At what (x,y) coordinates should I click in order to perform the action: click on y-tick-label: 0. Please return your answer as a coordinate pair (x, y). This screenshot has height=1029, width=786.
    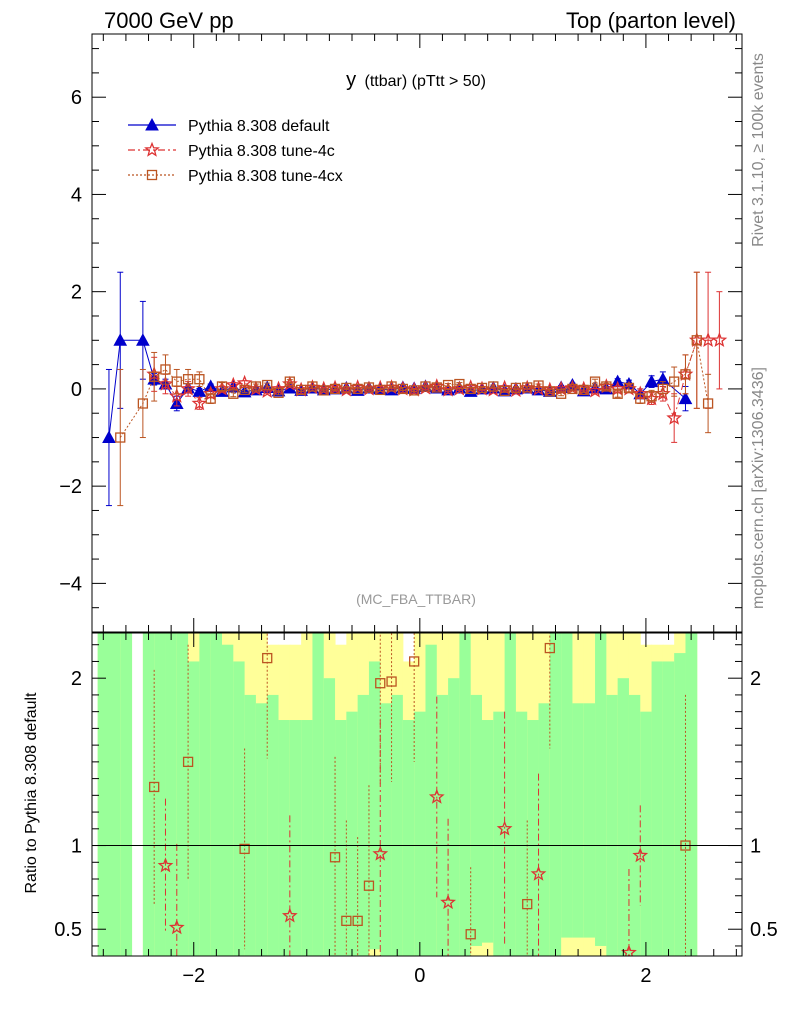
    Looking at the image, I should click on (76, 390).